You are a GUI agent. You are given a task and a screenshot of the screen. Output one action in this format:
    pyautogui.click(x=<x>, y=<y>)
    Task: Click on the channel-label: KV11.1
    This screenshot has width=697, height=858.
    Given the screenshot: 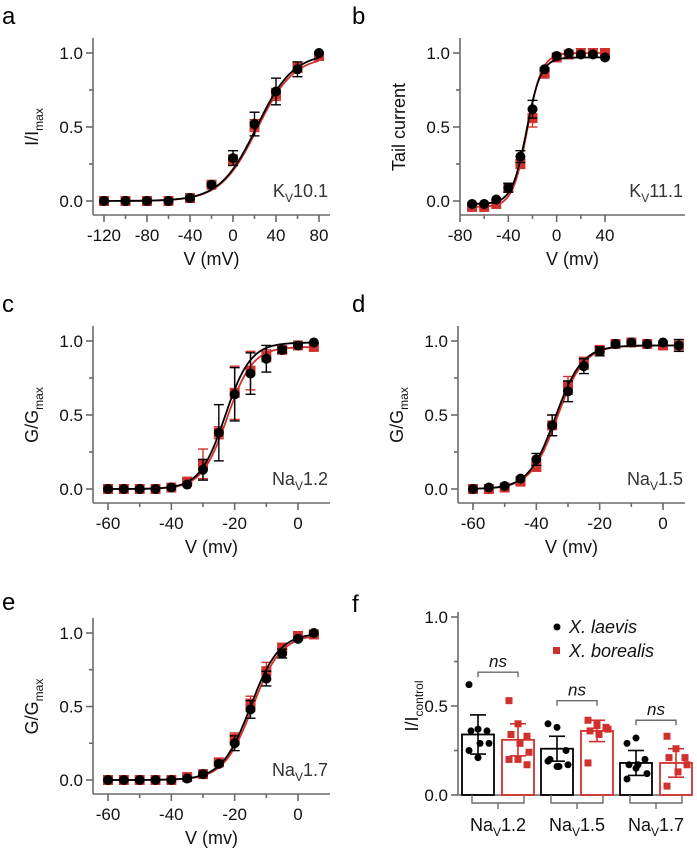 What is the action you would take?
    pyautogui.click(x=656, y=193)
    